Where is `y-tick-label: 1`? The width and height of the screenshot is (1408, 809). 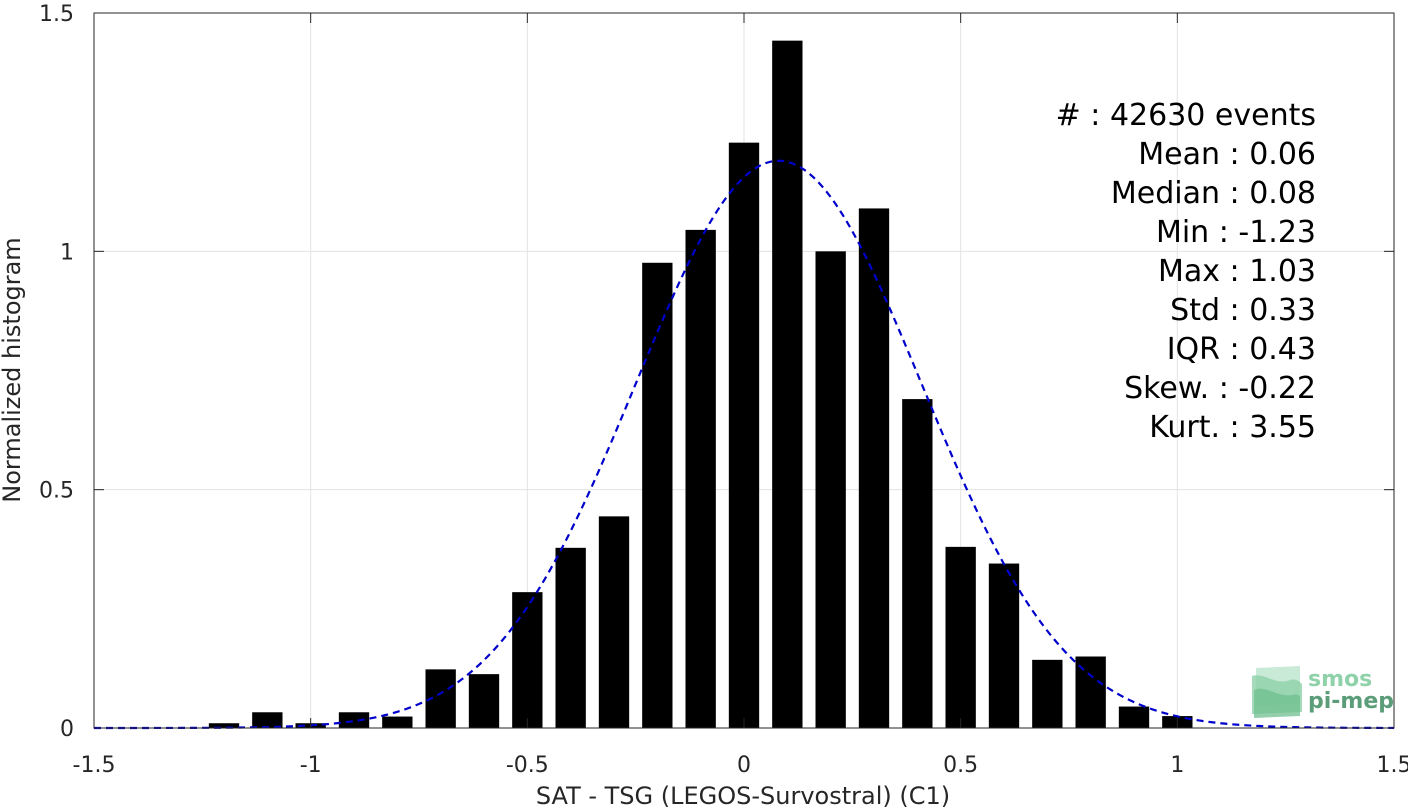
y-tick-label: 1 is located at coordinates (67, 252).